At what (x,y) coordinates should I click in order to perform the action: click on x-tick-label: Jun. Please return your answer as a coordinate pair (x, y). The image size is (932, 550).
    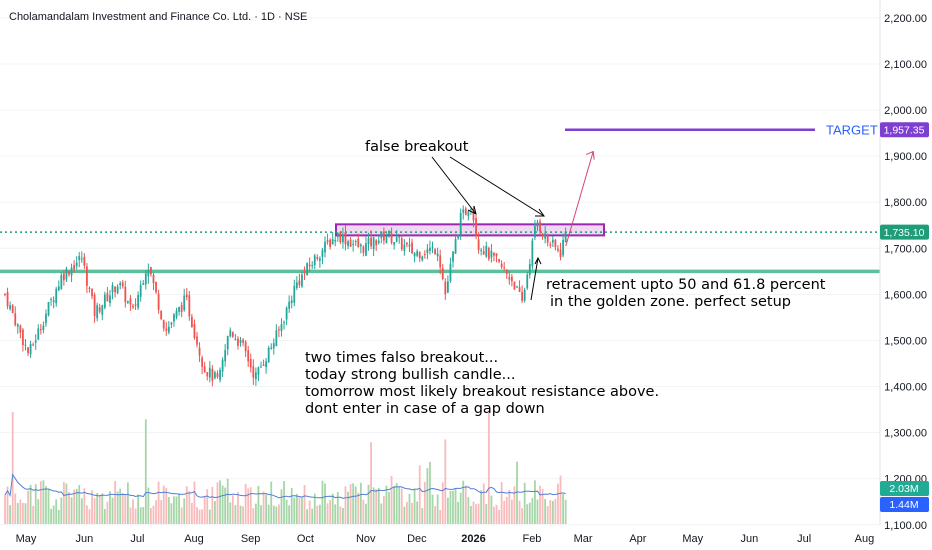
    Looking at the image, I should click on (749, 539).